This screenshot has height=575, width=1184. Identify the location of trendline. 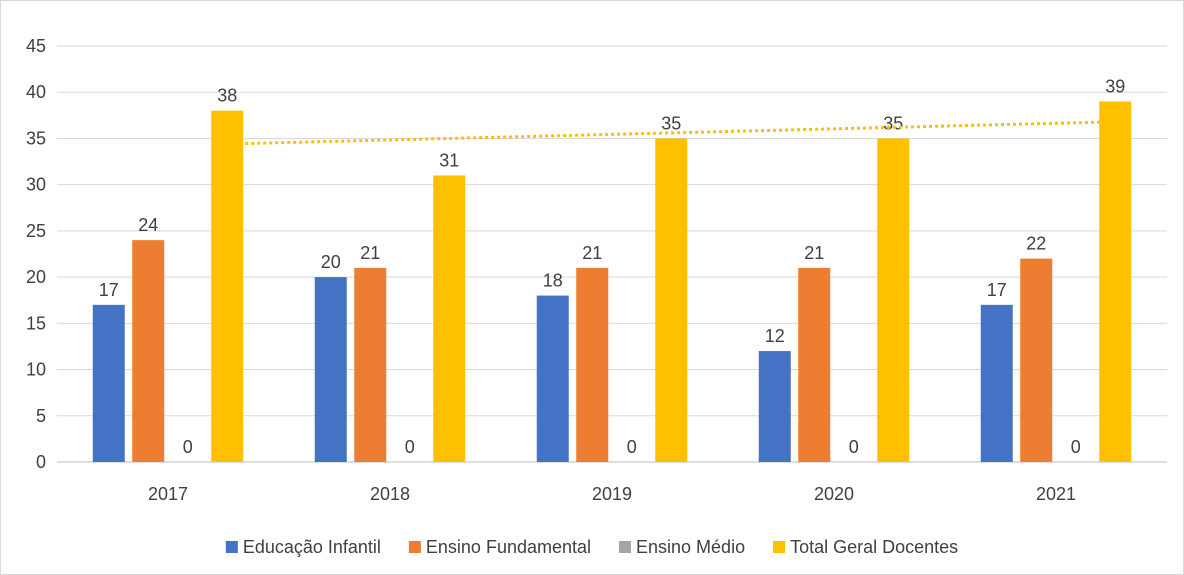
(671, 133).